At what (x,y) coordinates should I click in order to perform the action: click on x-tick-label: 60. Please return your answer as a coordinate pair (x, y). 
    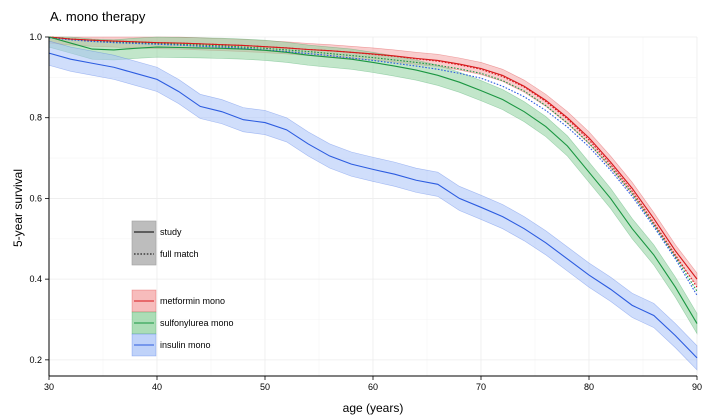
    Looking at the image, I should click on (373, 387).